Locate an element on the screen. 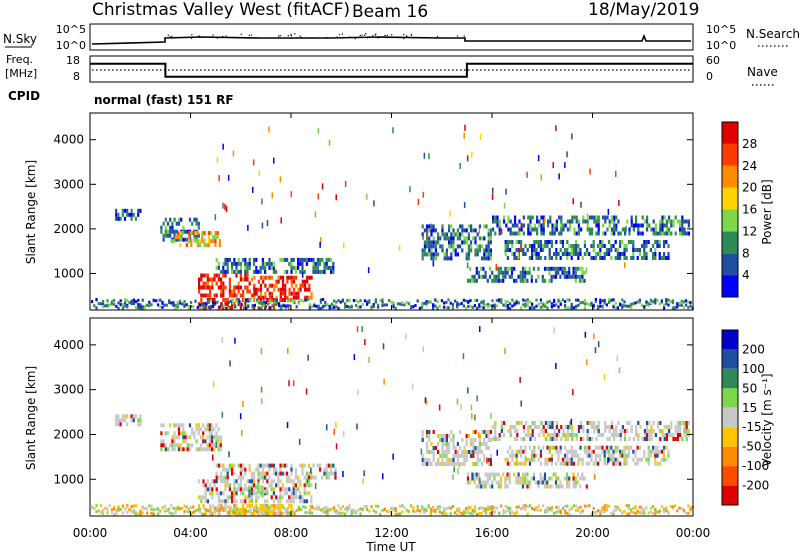 This screenshot has height=554, width=800. power-colorbar-swatch is located at coordinates (730, 286).